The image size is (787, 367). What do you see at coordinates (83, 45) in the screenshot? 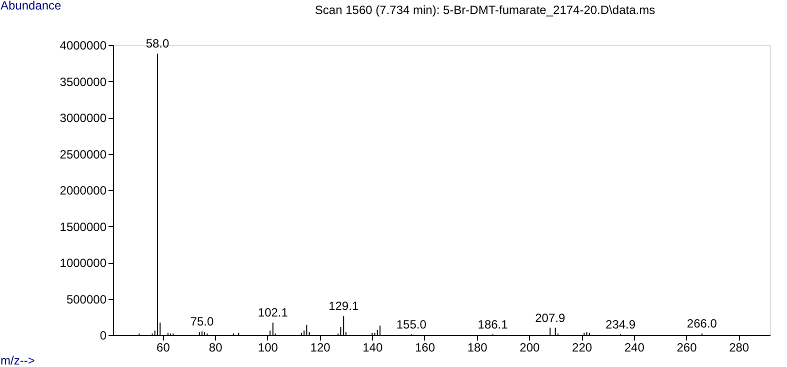
I see `y-tick-label: 4000000` at bounding box center [83, 45].